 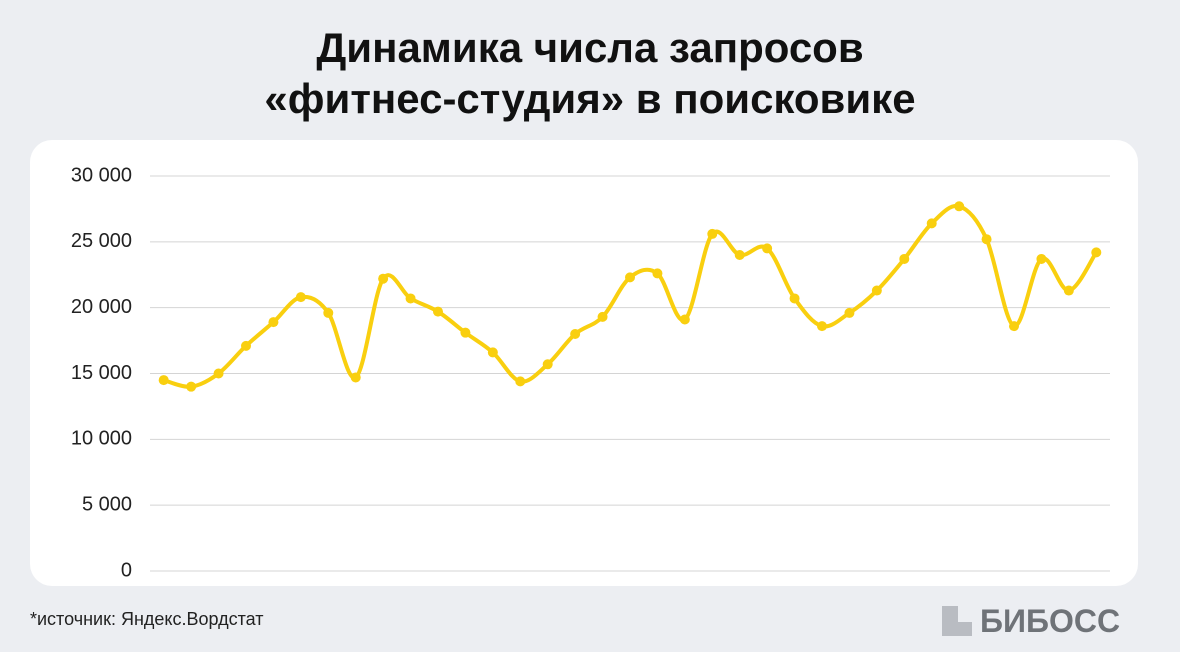 What do you see at coordinates (101, 175) in the screenshot?
I see `y-tick-label: 30 000` at bounding box center [101, 175].